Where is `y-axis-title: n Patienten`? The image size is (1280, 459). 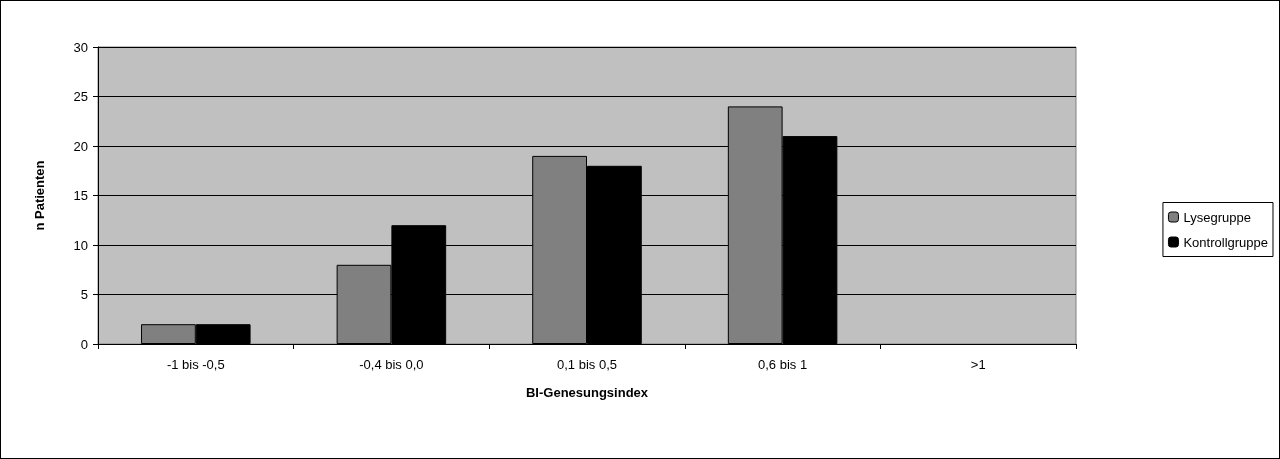 y-axis-title: n Patienten is located at coordinates (39, 195).